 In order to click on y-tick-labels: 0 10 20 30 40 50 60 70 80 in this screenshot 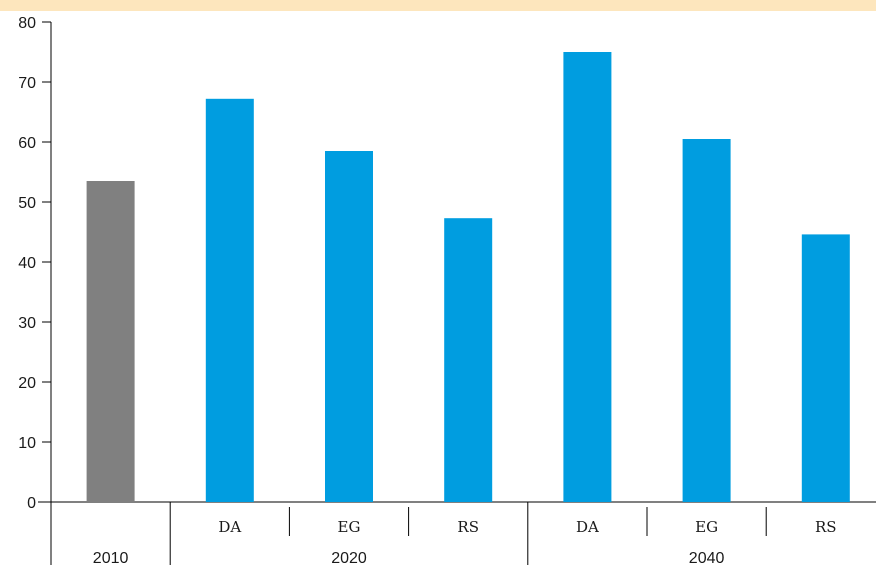, I will do `click(34, 263)`.